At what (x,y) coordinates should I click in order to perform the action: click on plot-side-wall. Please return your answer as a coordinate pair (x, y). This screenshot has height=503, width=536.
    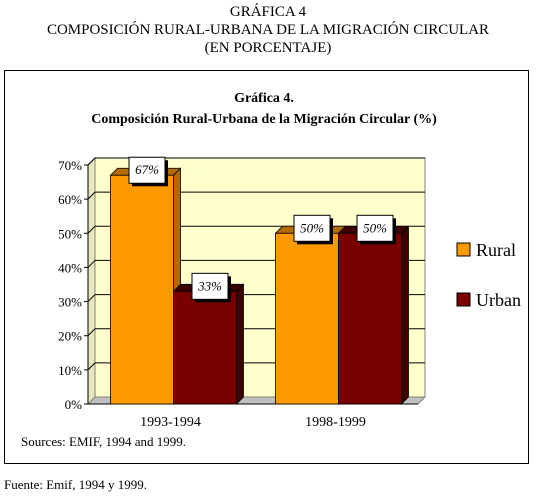
    Looking at the image, I should click on (91, 281).